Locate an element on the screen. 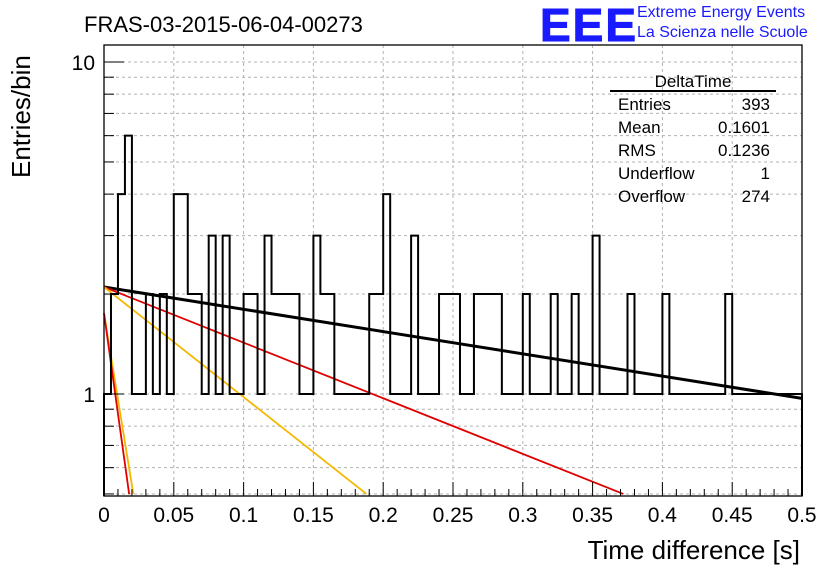  stats-title: DeltaTime is located at coordinates (693, 81).